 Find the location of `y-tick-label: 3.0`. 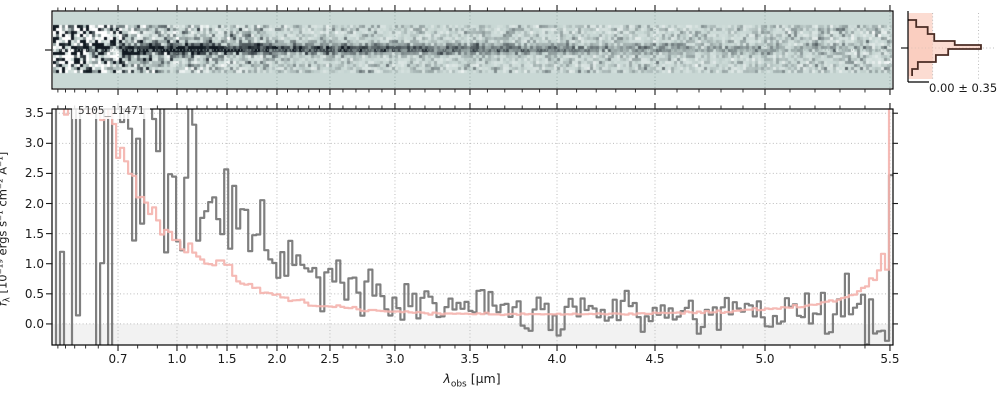

y-tick-label: 3.0 is located at coordinates (34, 143).